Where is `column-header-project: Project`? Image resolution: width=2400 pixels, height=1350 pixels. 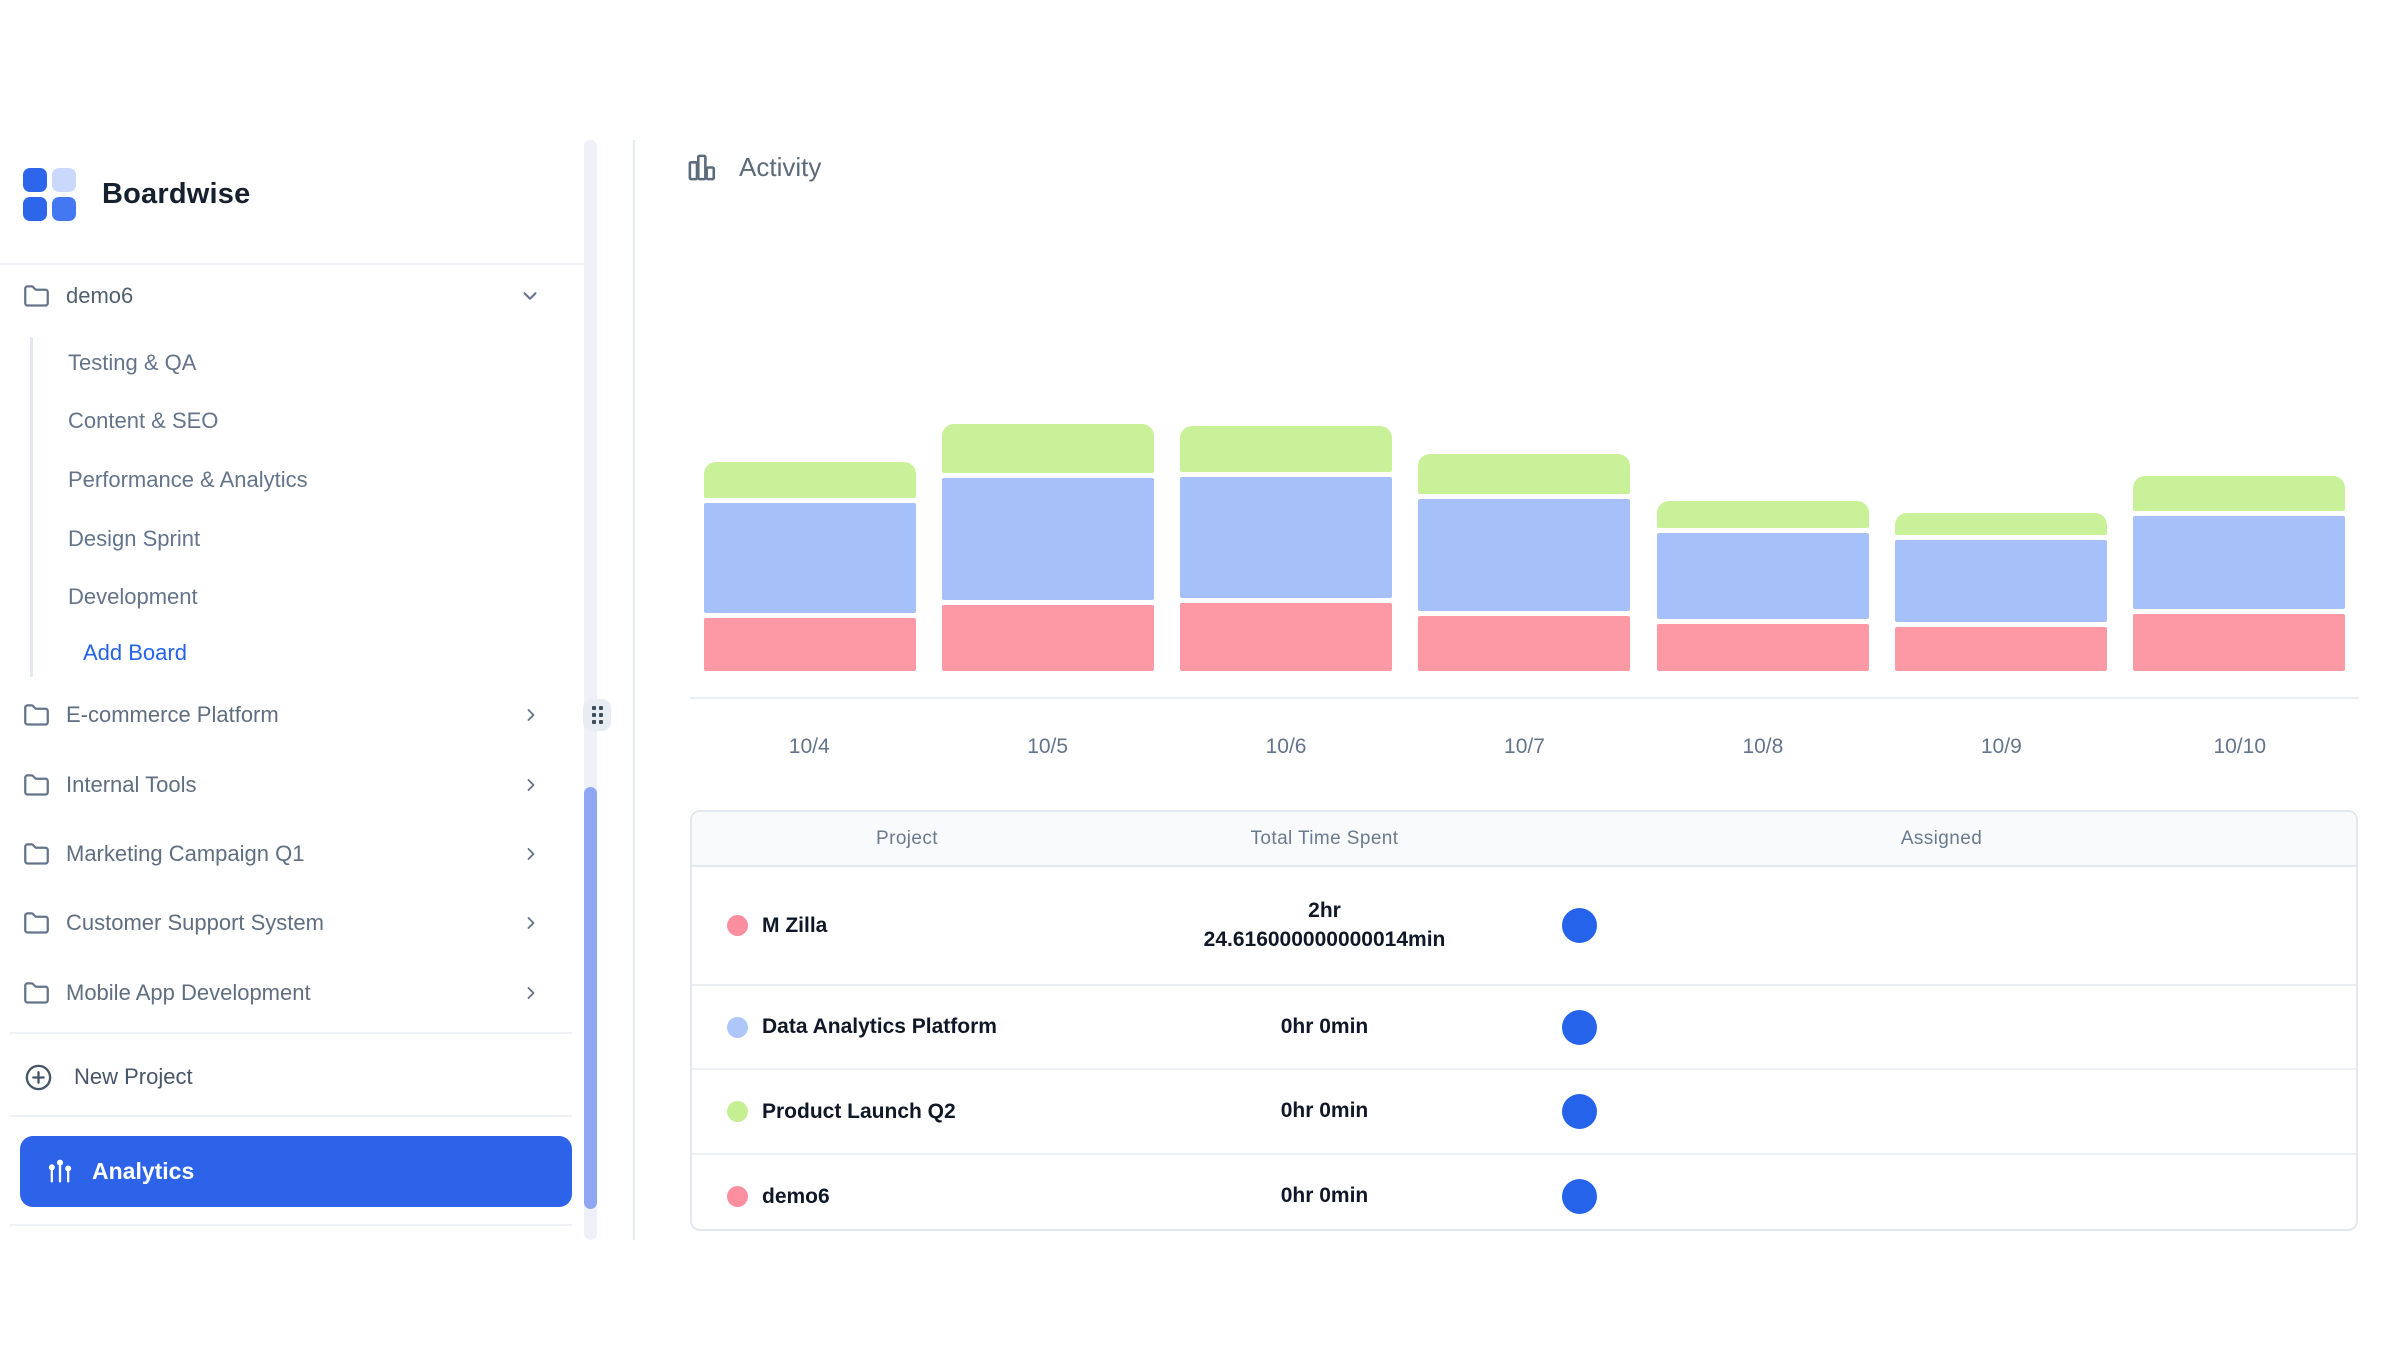 column-header-project: Project is located at coordinates (907, 838).